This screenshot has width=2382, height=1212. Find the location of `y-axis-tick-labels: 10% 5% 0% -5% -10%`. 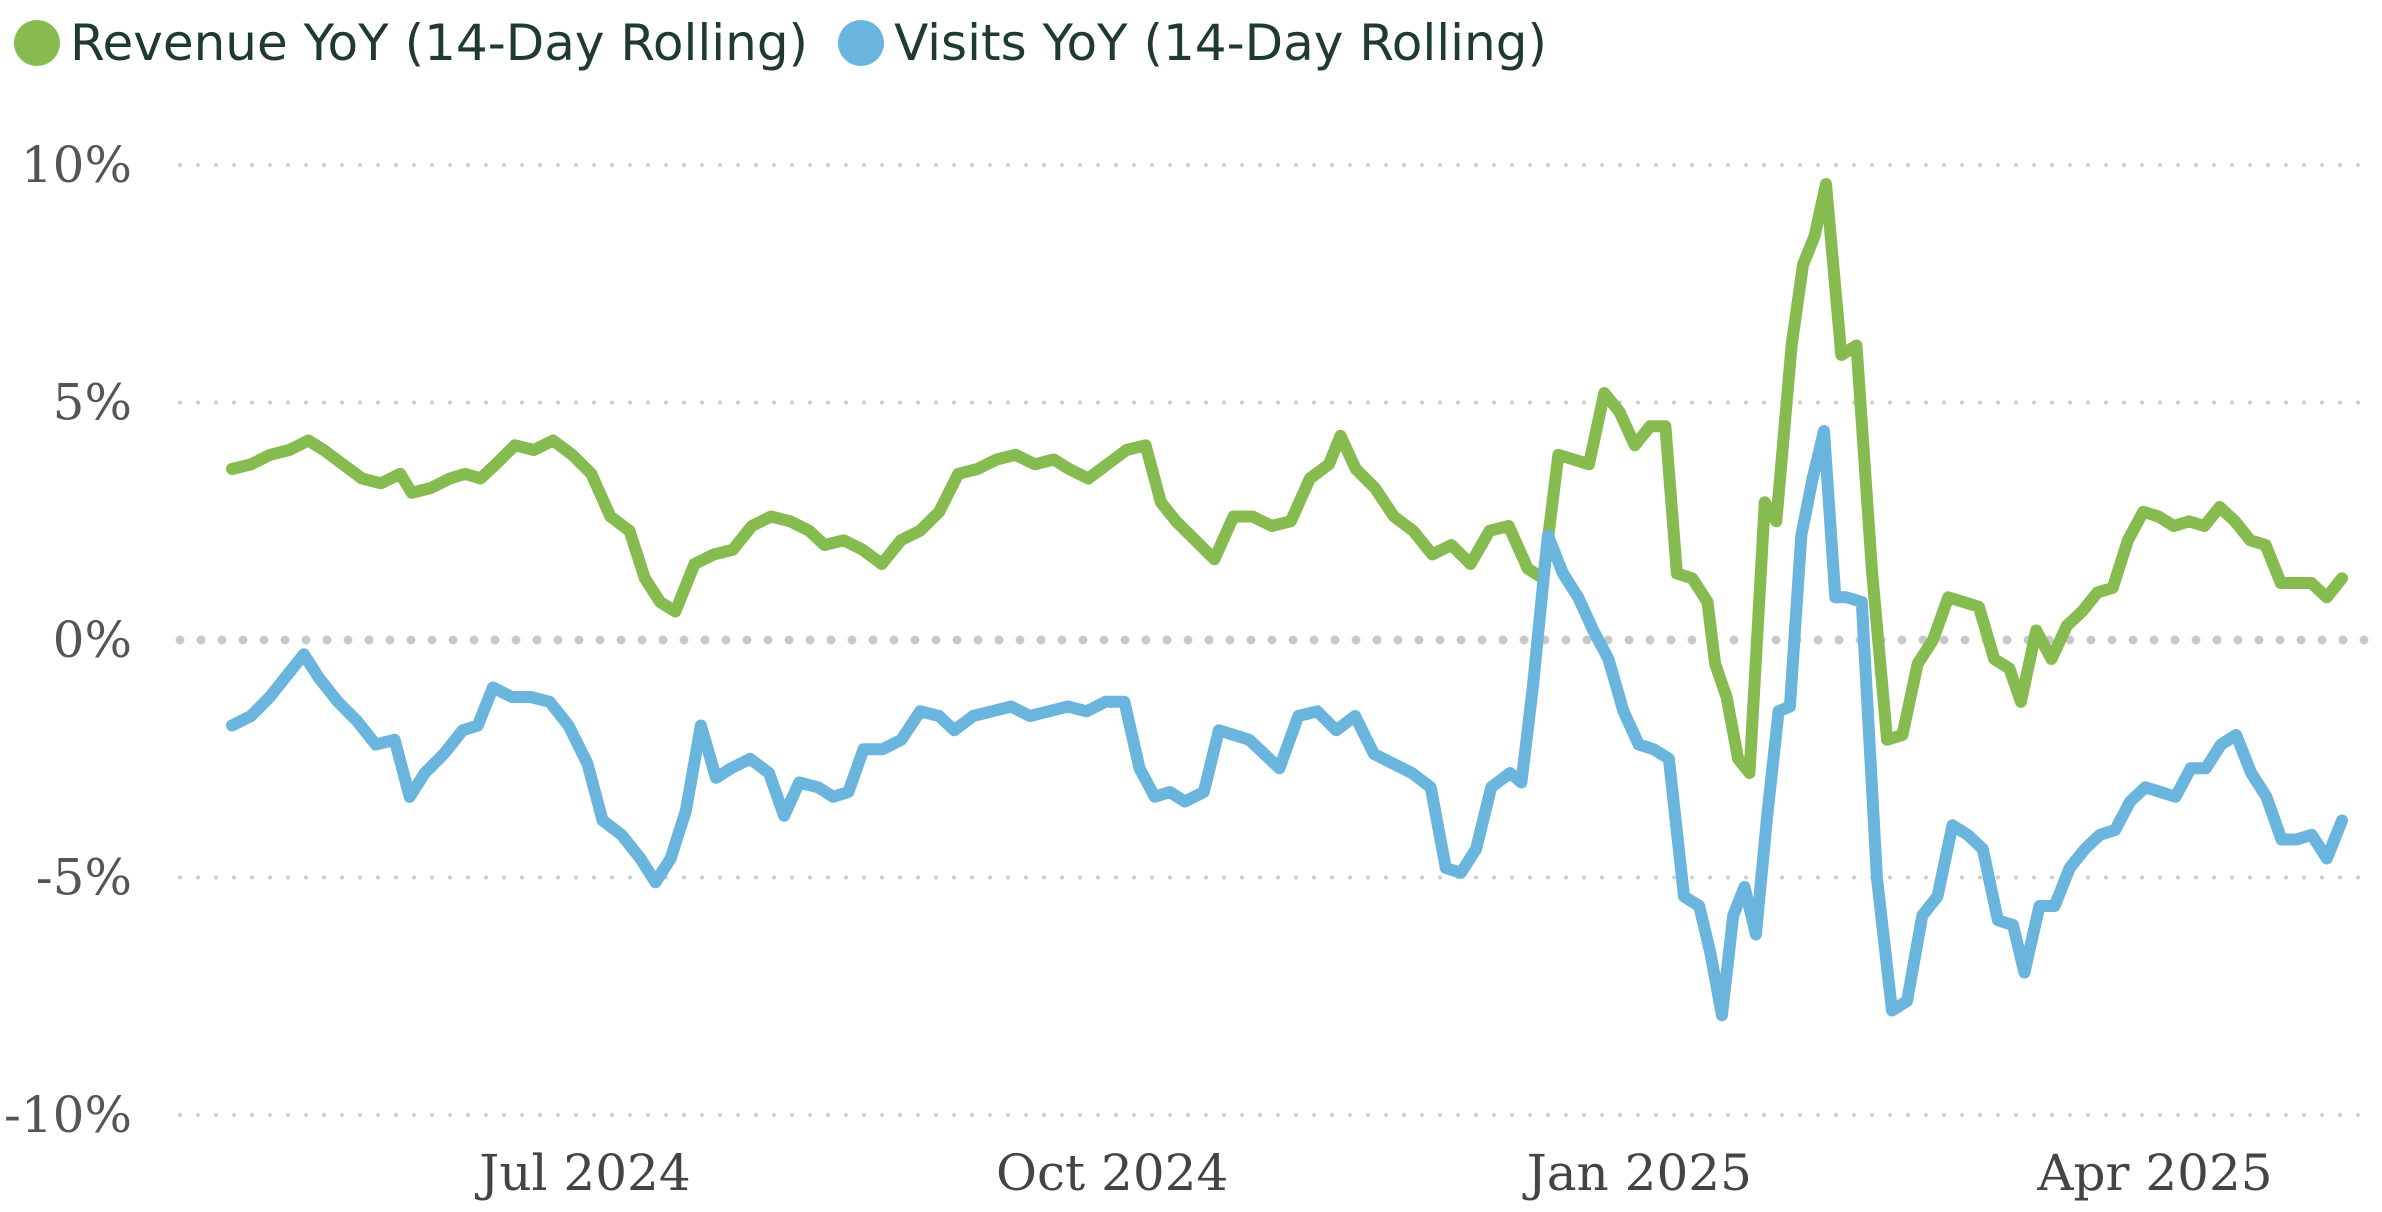

y-axis-tick-labels: 10% 5% 0% -5% -10% is located at coordinates (68, 640).